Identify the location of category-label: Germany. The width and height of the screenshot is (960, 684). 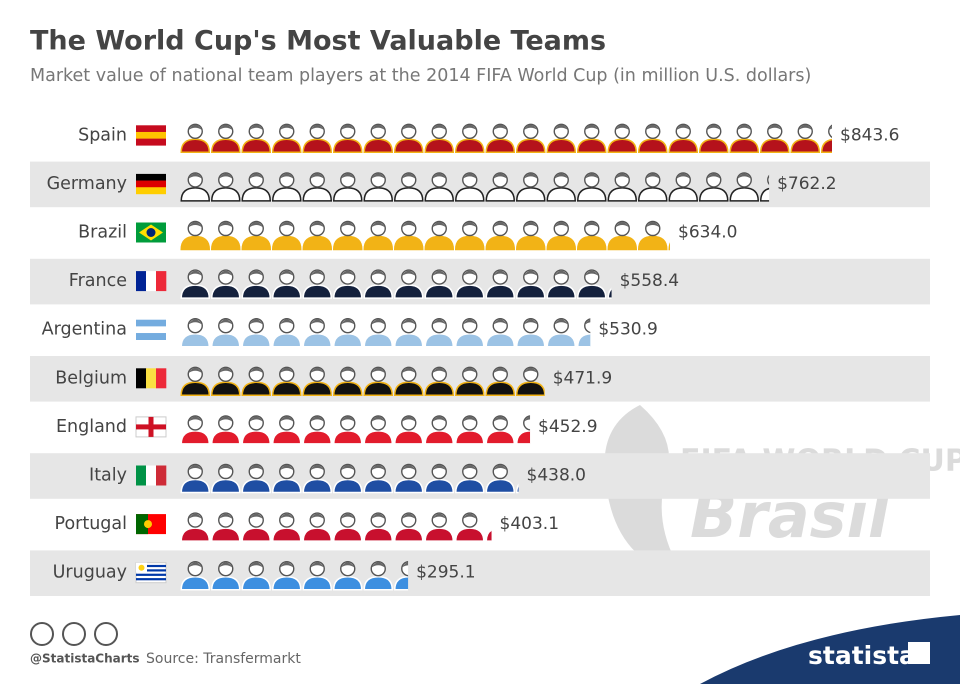
(87, 184).